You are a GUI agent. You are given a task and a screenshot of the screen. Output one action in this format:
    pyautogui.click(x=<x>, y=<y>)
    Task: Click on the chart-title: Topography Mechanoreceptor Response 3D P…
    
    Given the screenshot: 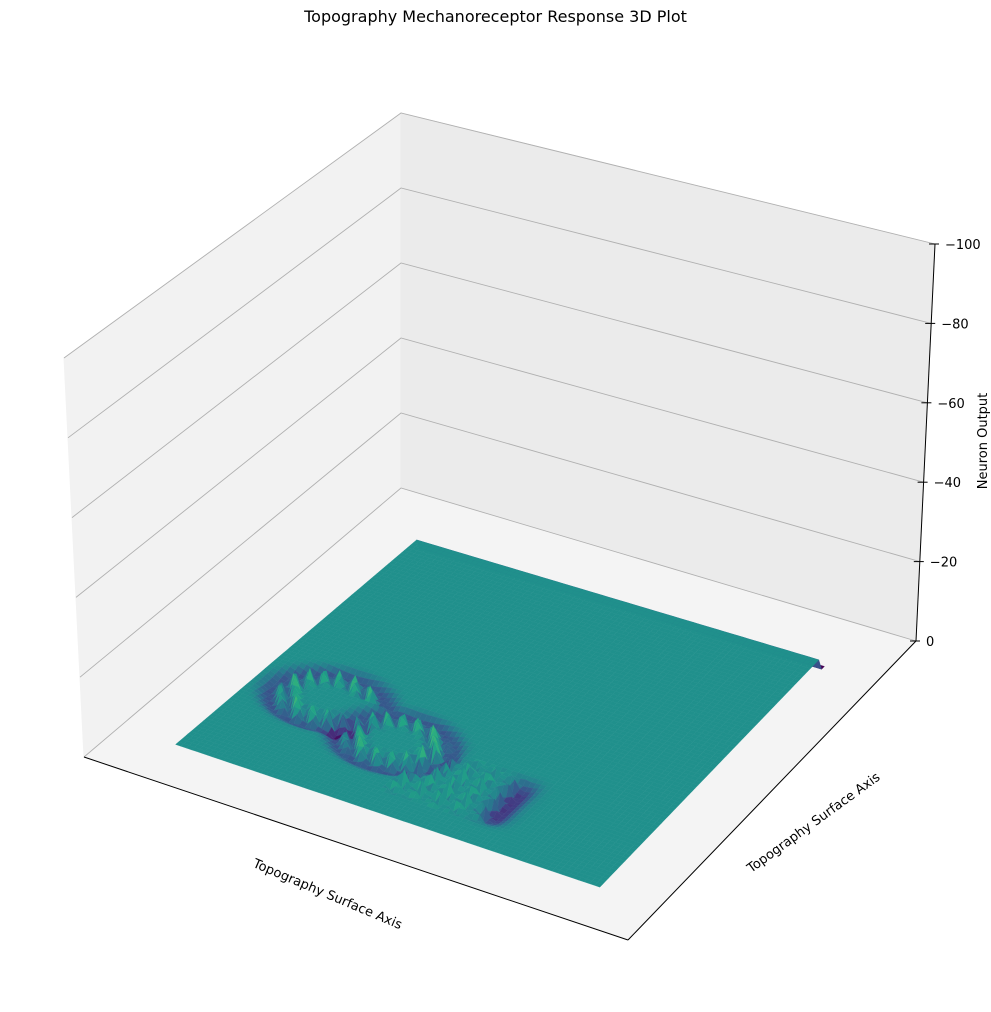 What is the action you would take?
    pyautogui.click(x=495, y=16)
    